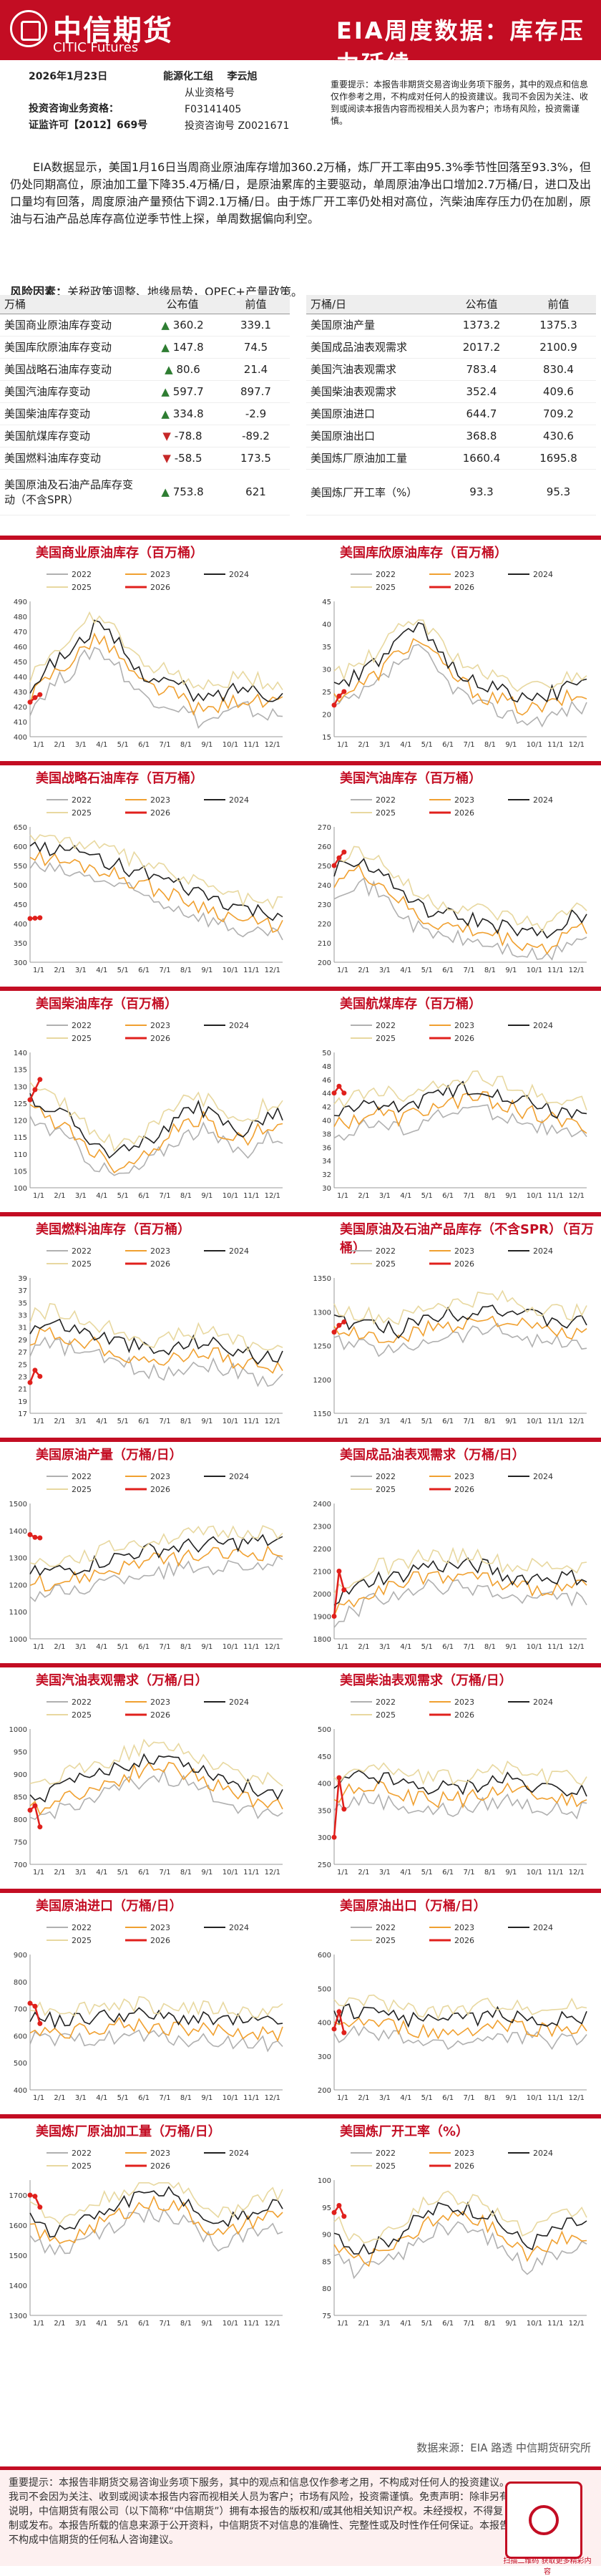 The width and height of the screenshot is (601, 2576). I want to click on row-prev: 339.1, so click(256, 325).